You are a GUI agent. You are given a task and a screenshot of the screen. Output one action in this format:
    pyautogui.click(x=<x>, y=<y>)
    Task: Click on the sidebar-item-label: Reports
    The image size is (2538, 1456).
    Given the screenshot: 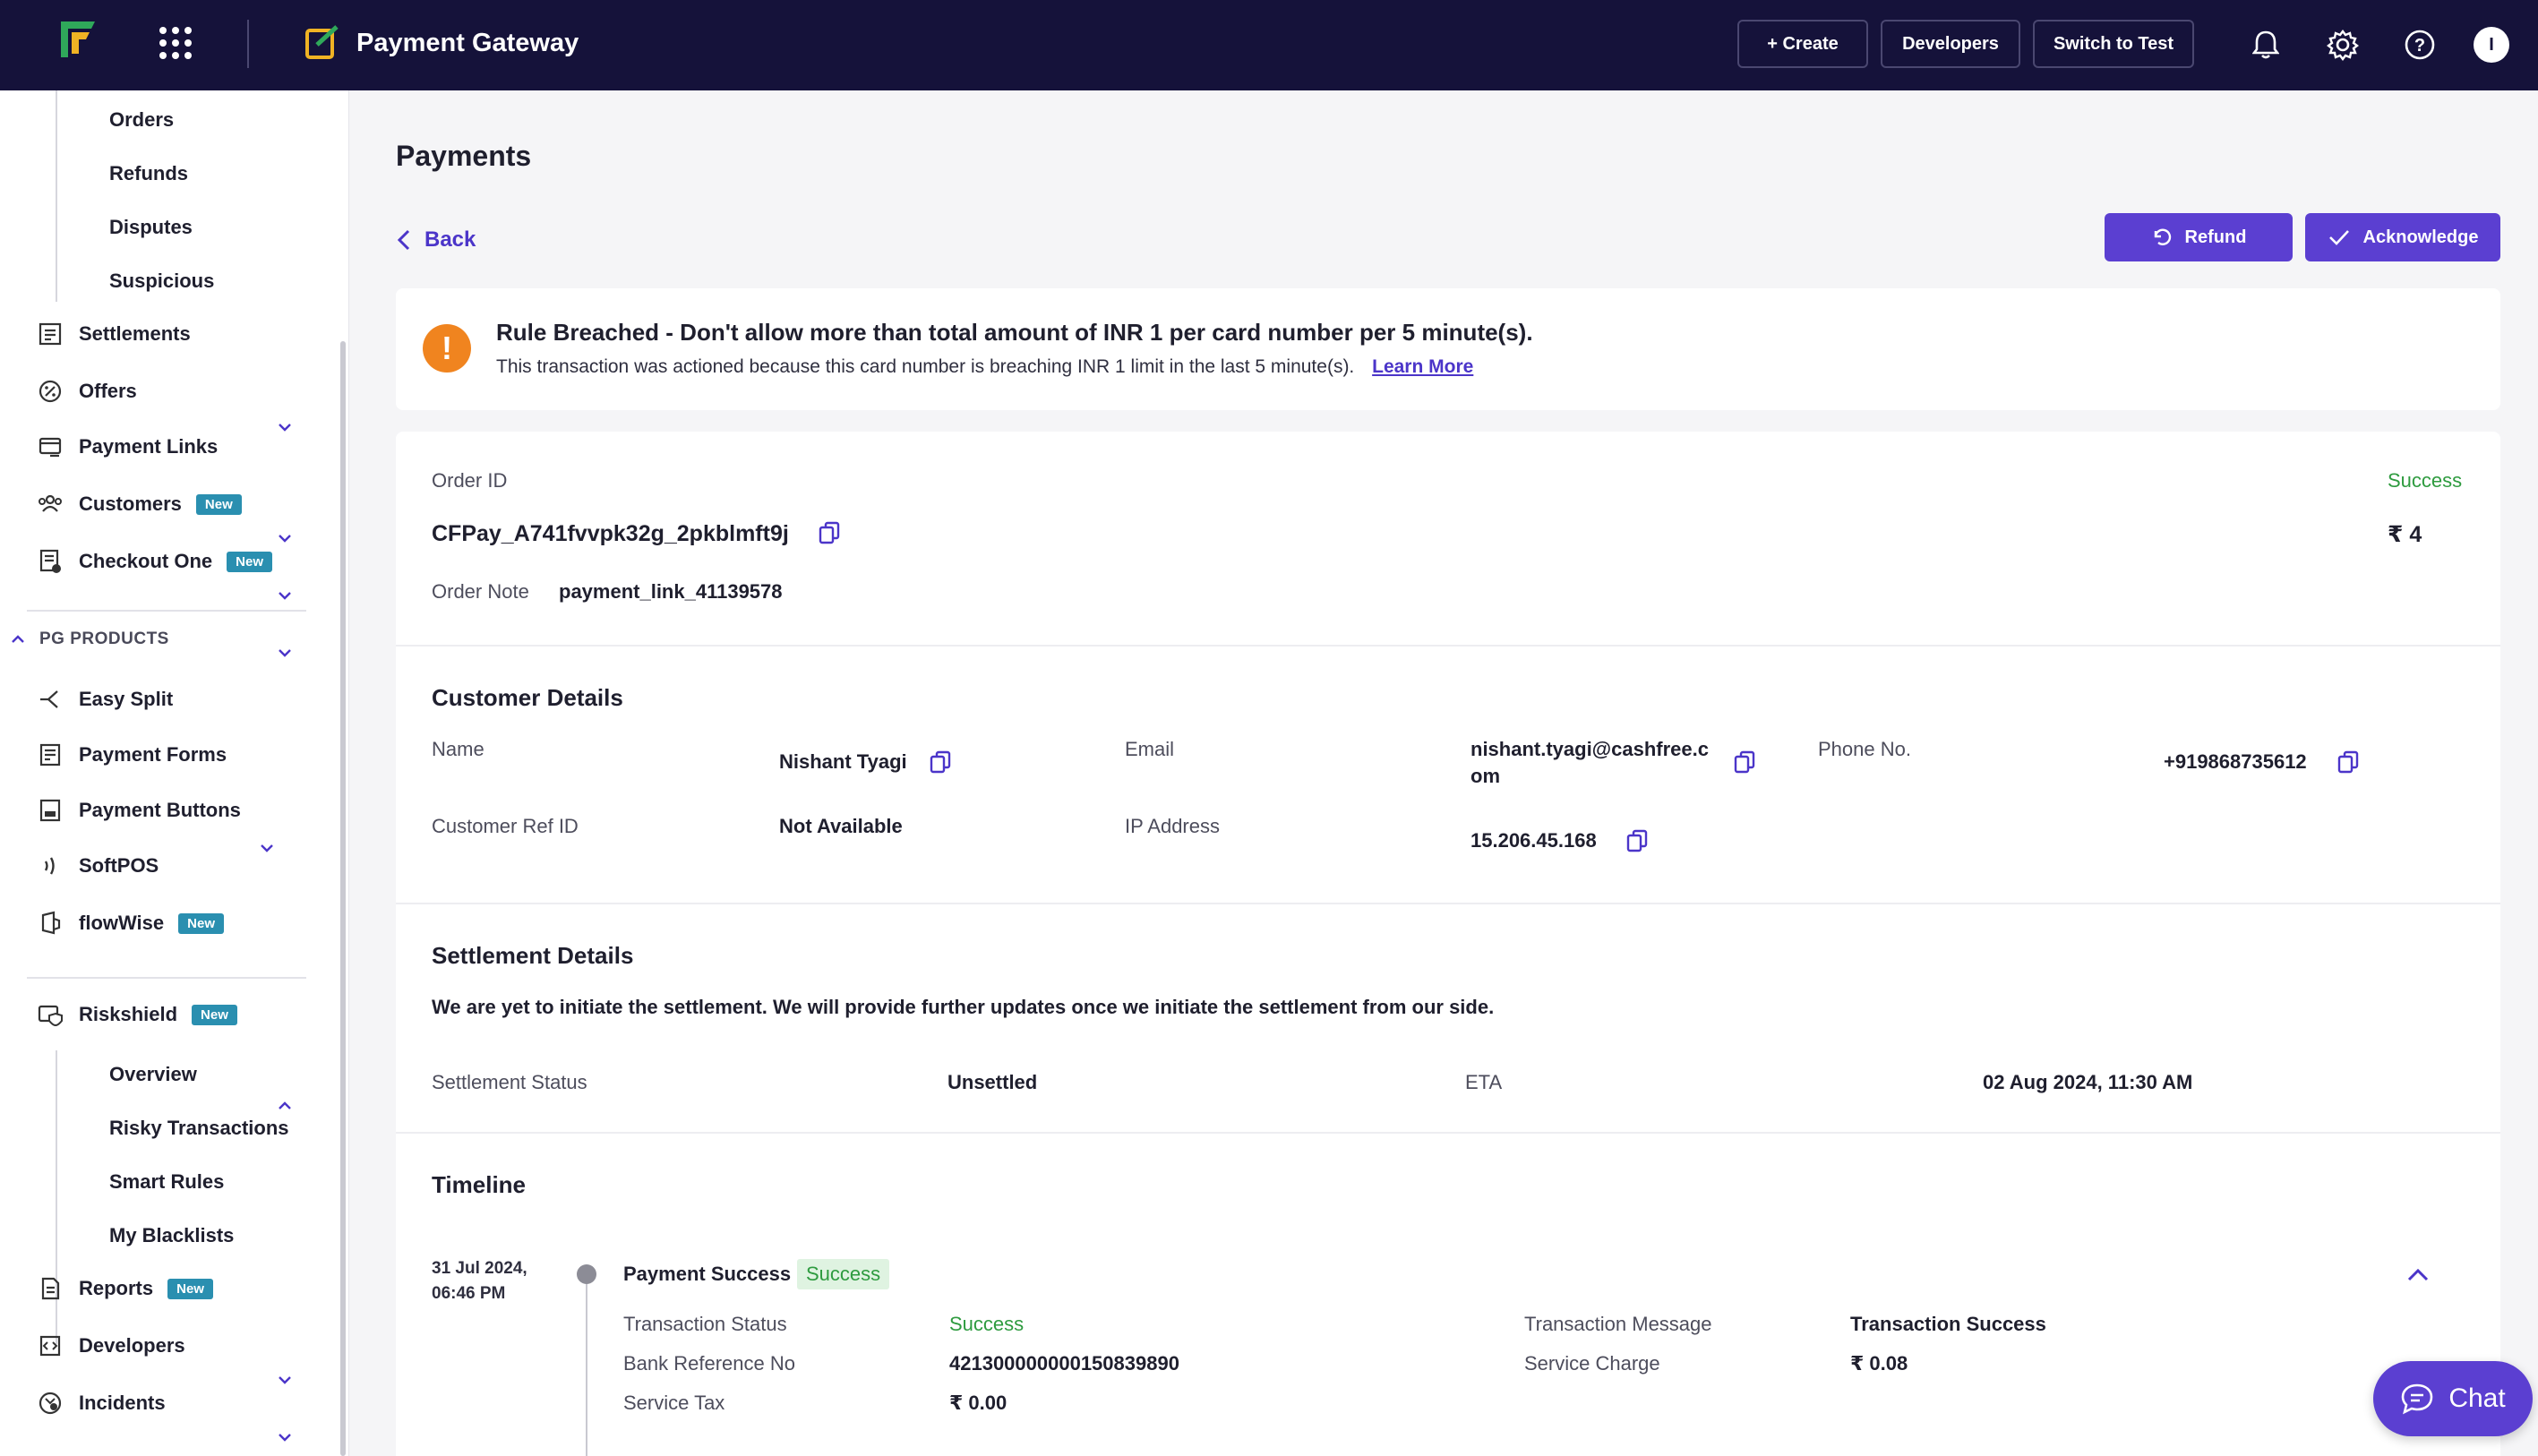 What is the action you would take?
    pyautogui.click(x=116, y=1288)
    